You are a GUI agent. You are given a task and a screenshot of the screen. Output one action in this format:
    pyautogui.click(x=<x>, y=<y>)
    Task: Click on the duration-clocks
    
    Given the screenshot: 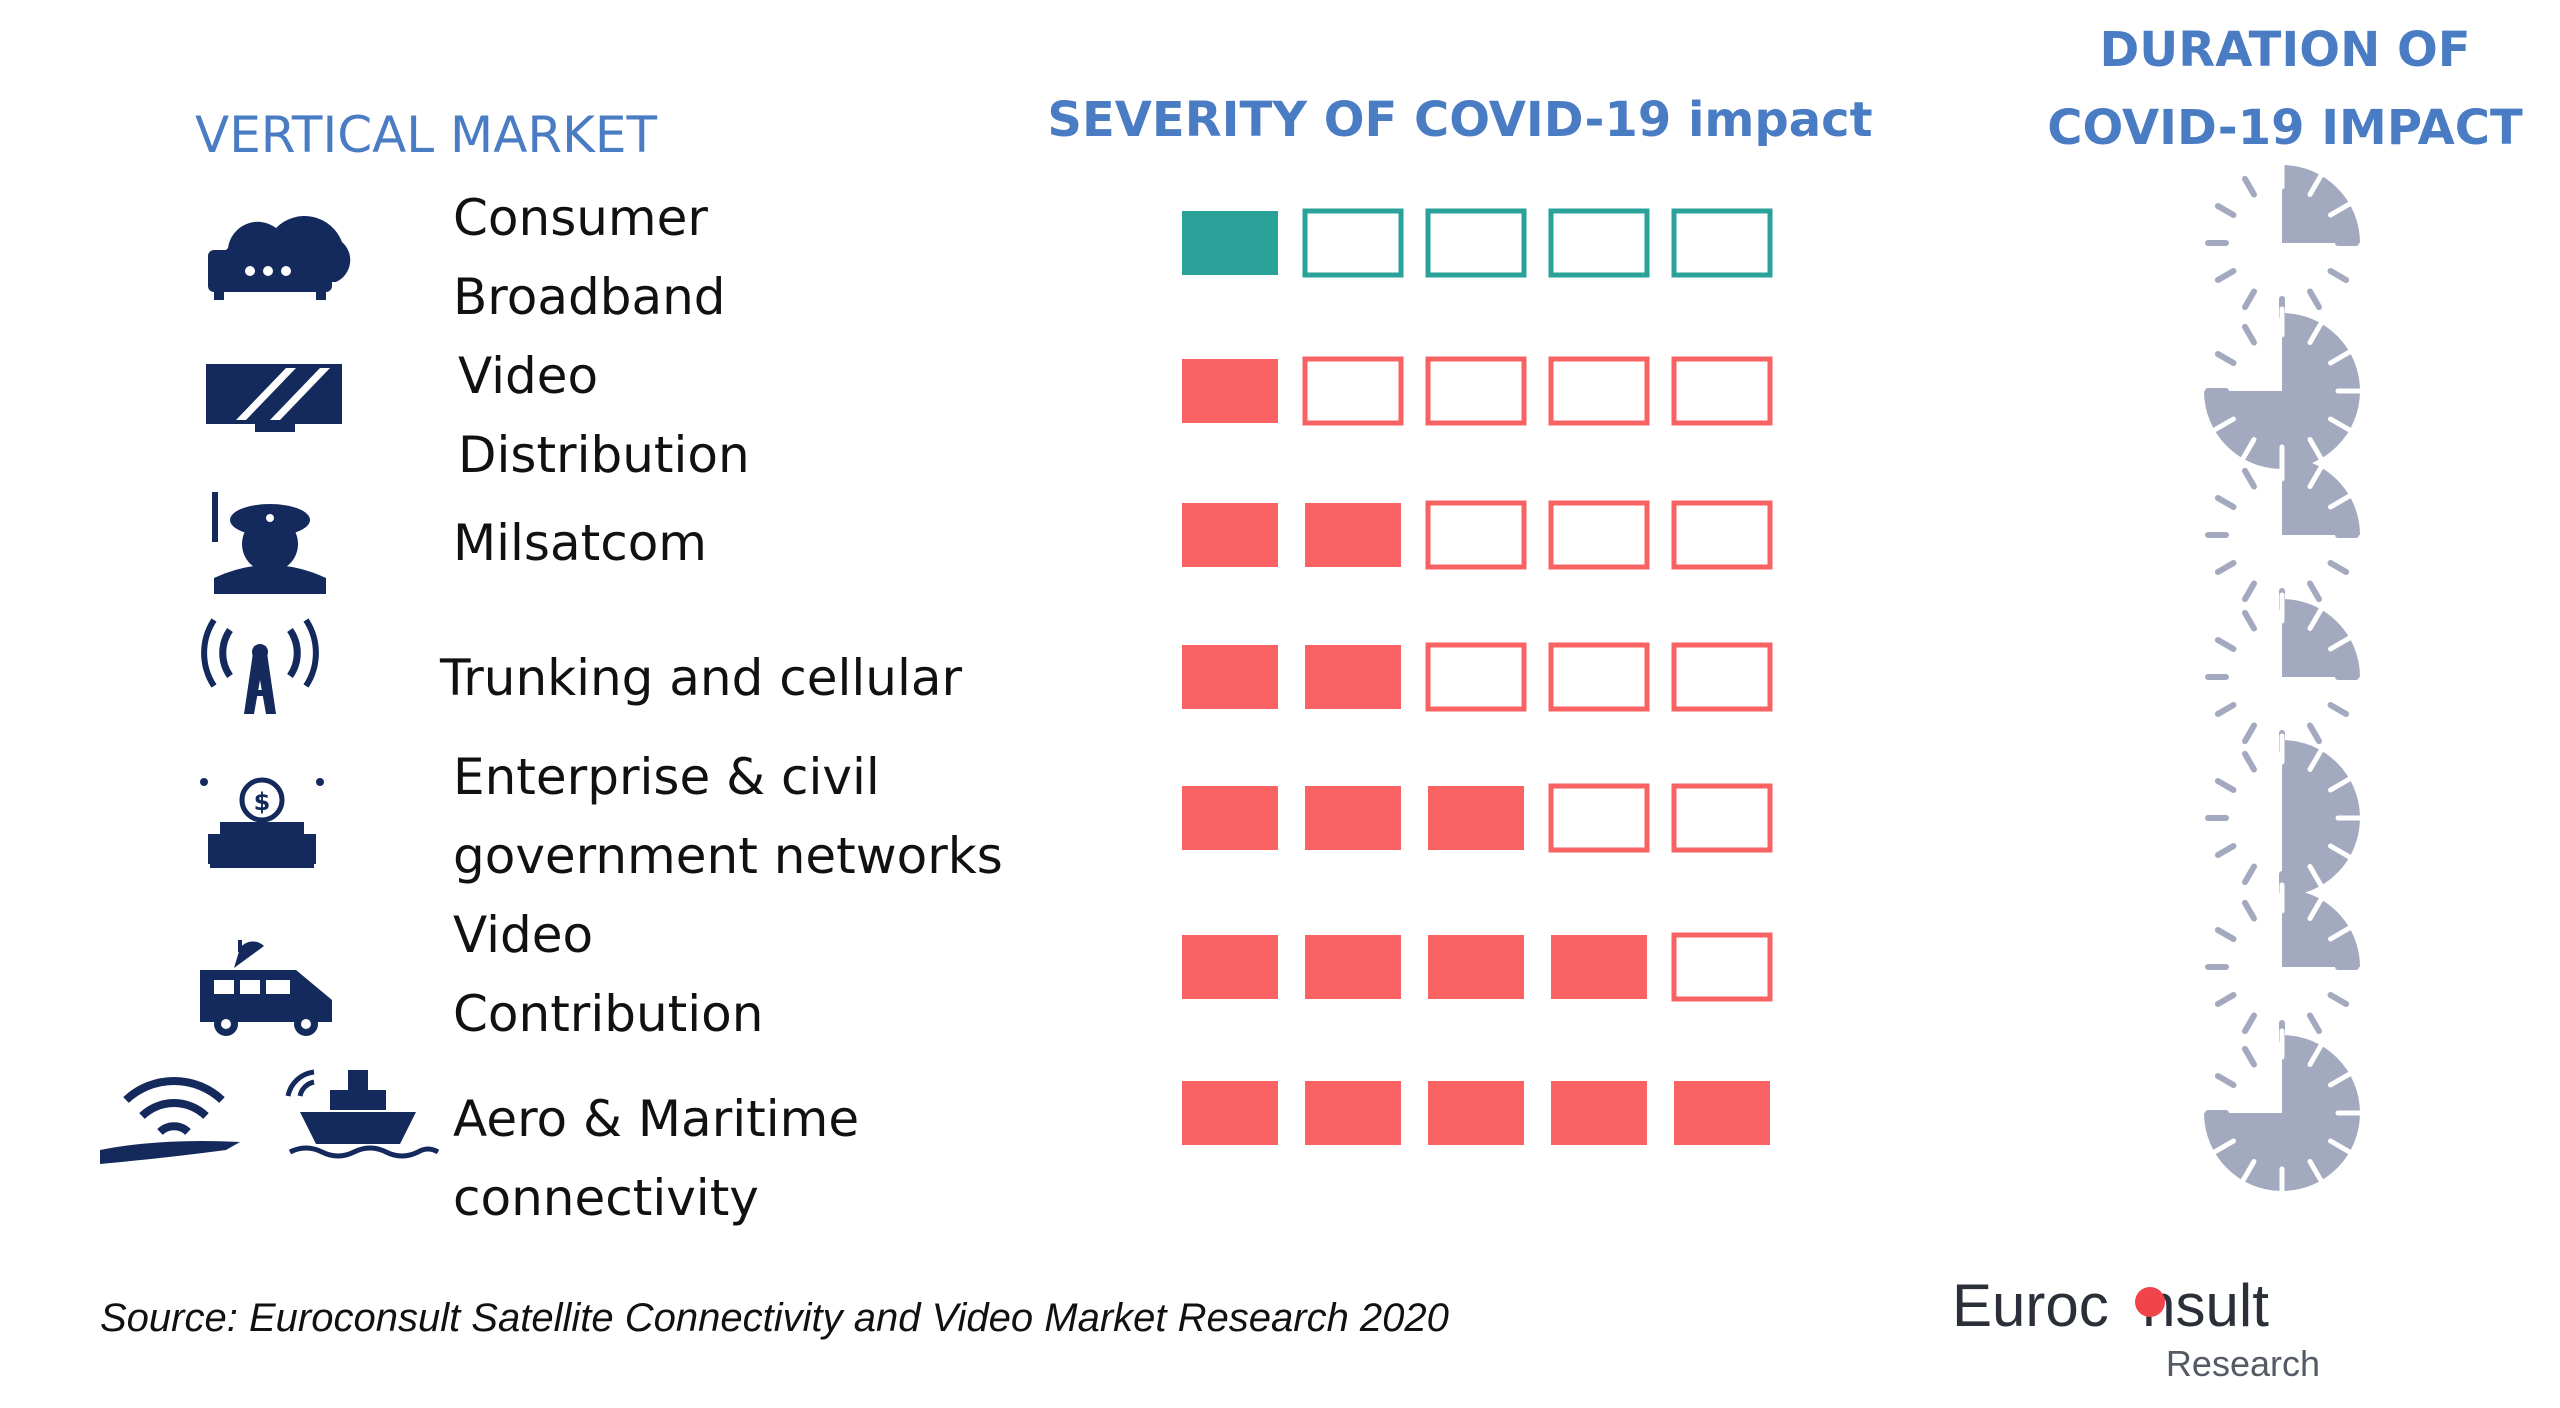 What is the action you would take?
    pyautogui.click(x=2285, y=678)
    